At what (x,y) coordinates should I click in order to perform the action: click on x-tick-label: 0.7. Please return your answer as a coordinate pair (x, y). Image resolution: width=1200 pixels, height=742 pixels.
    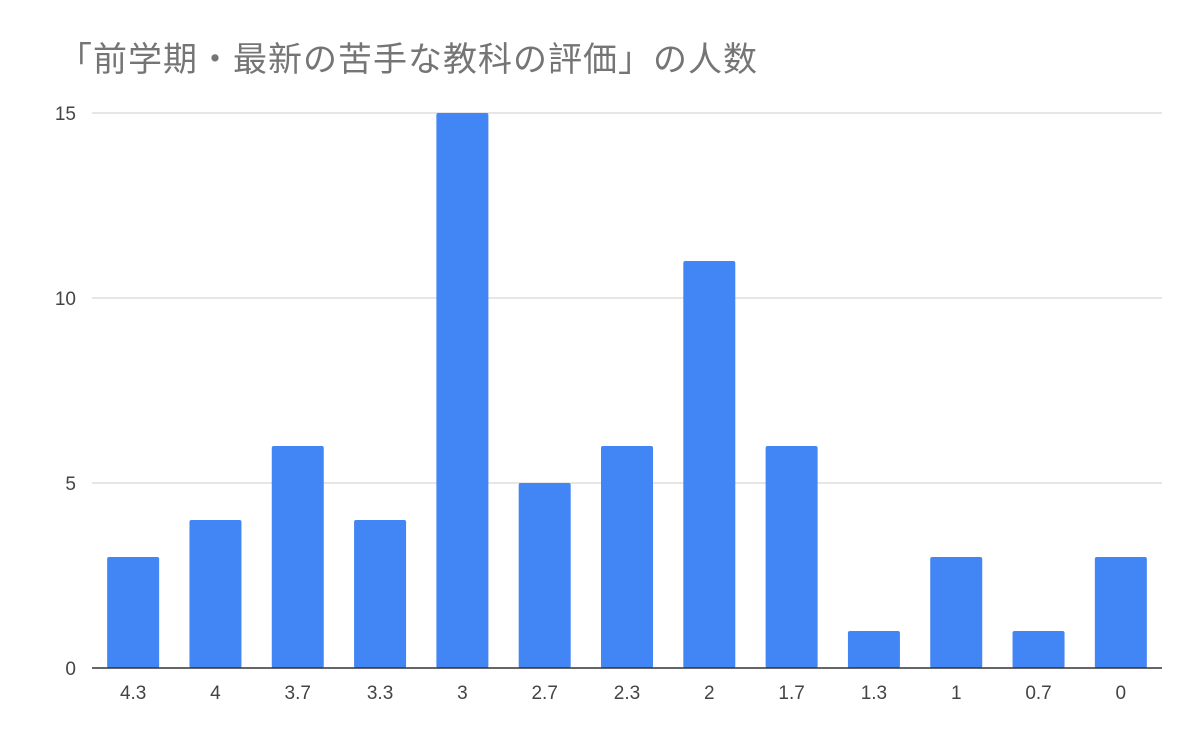
    Looking at the image, I should click on (1038, 693).